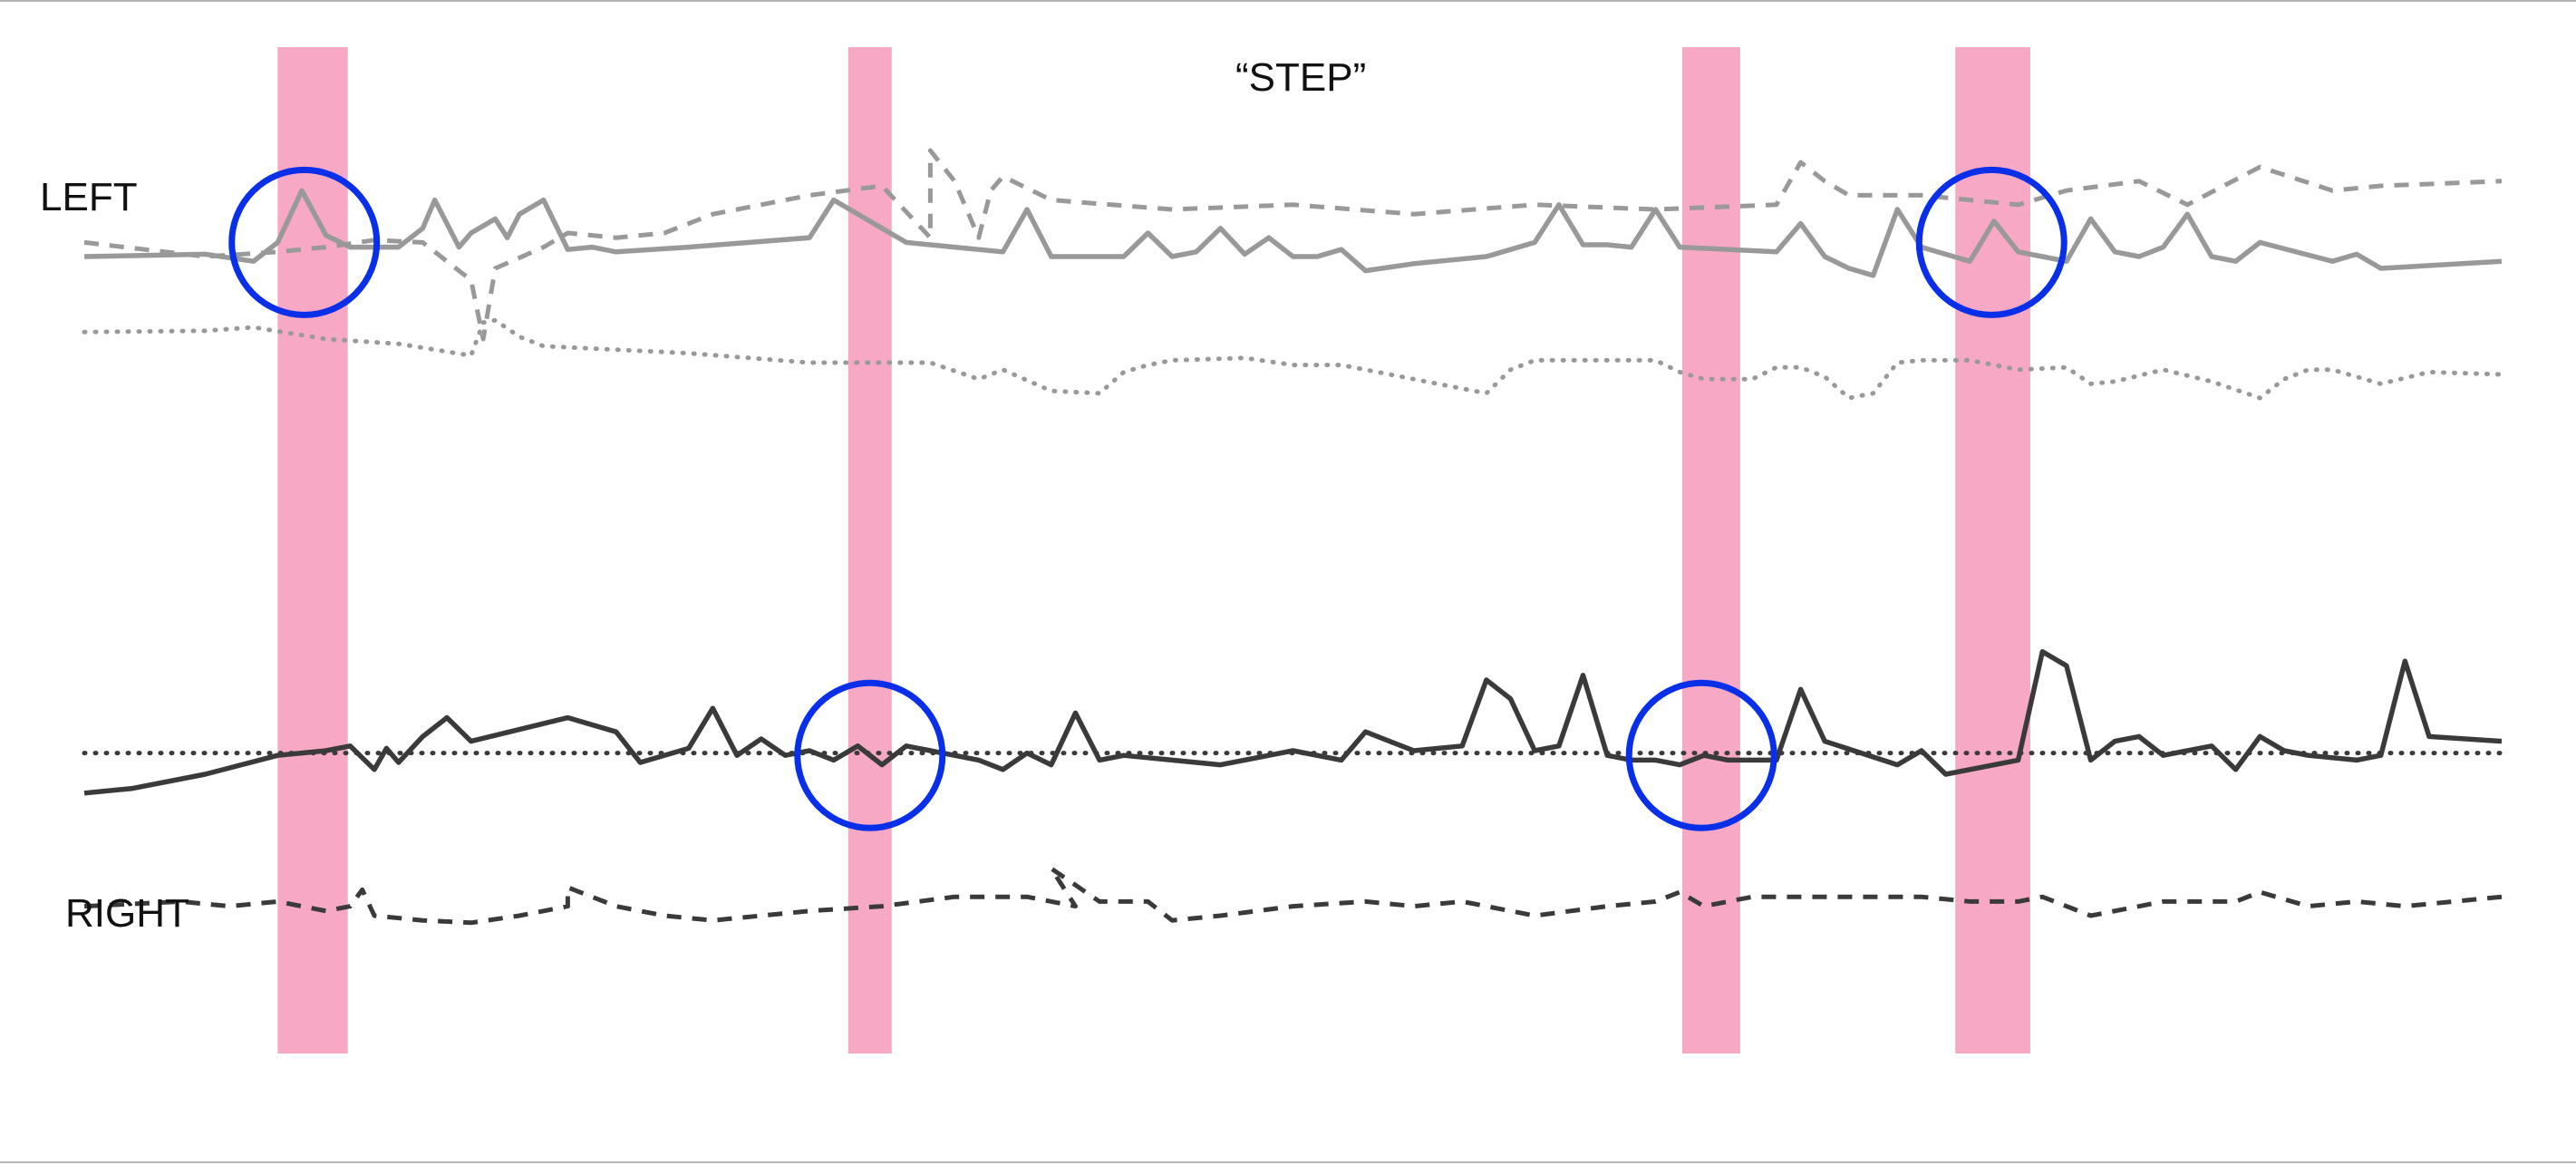 This screenshot has height=1165, width=2576. I want to click on chart-title: “STEP”, so click(1301, 77).